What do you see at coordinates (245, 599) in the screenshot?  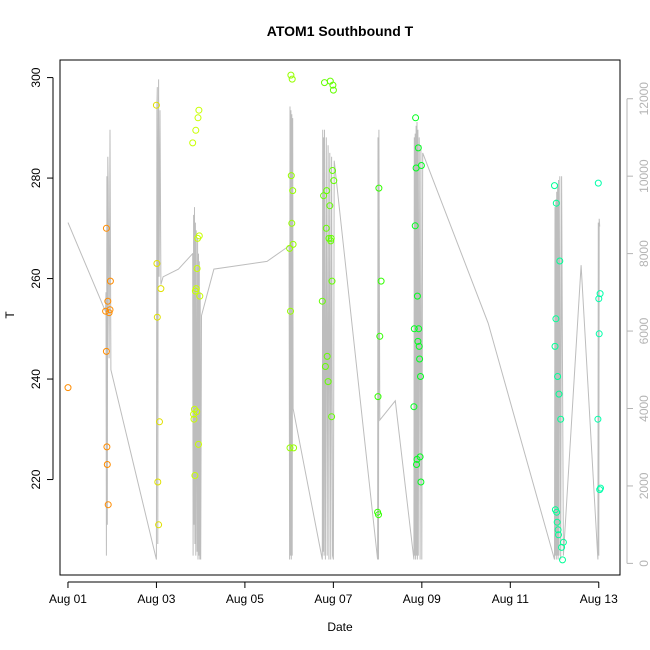 I see `x-tick-label: Aug 05` at bounding box center [245, 599].